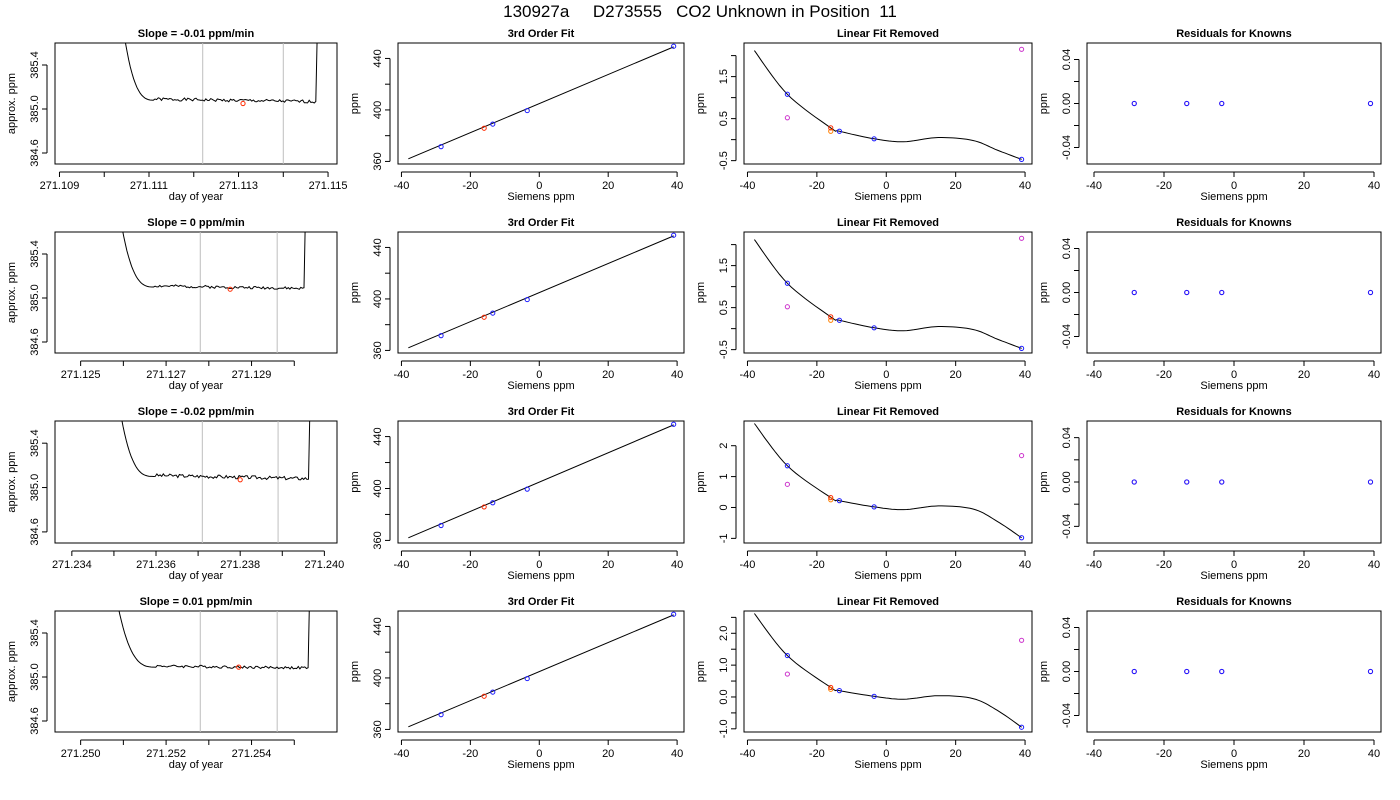  I want to click on trace-title: Slope = -0.02 ppm/min, so click(196, 412).